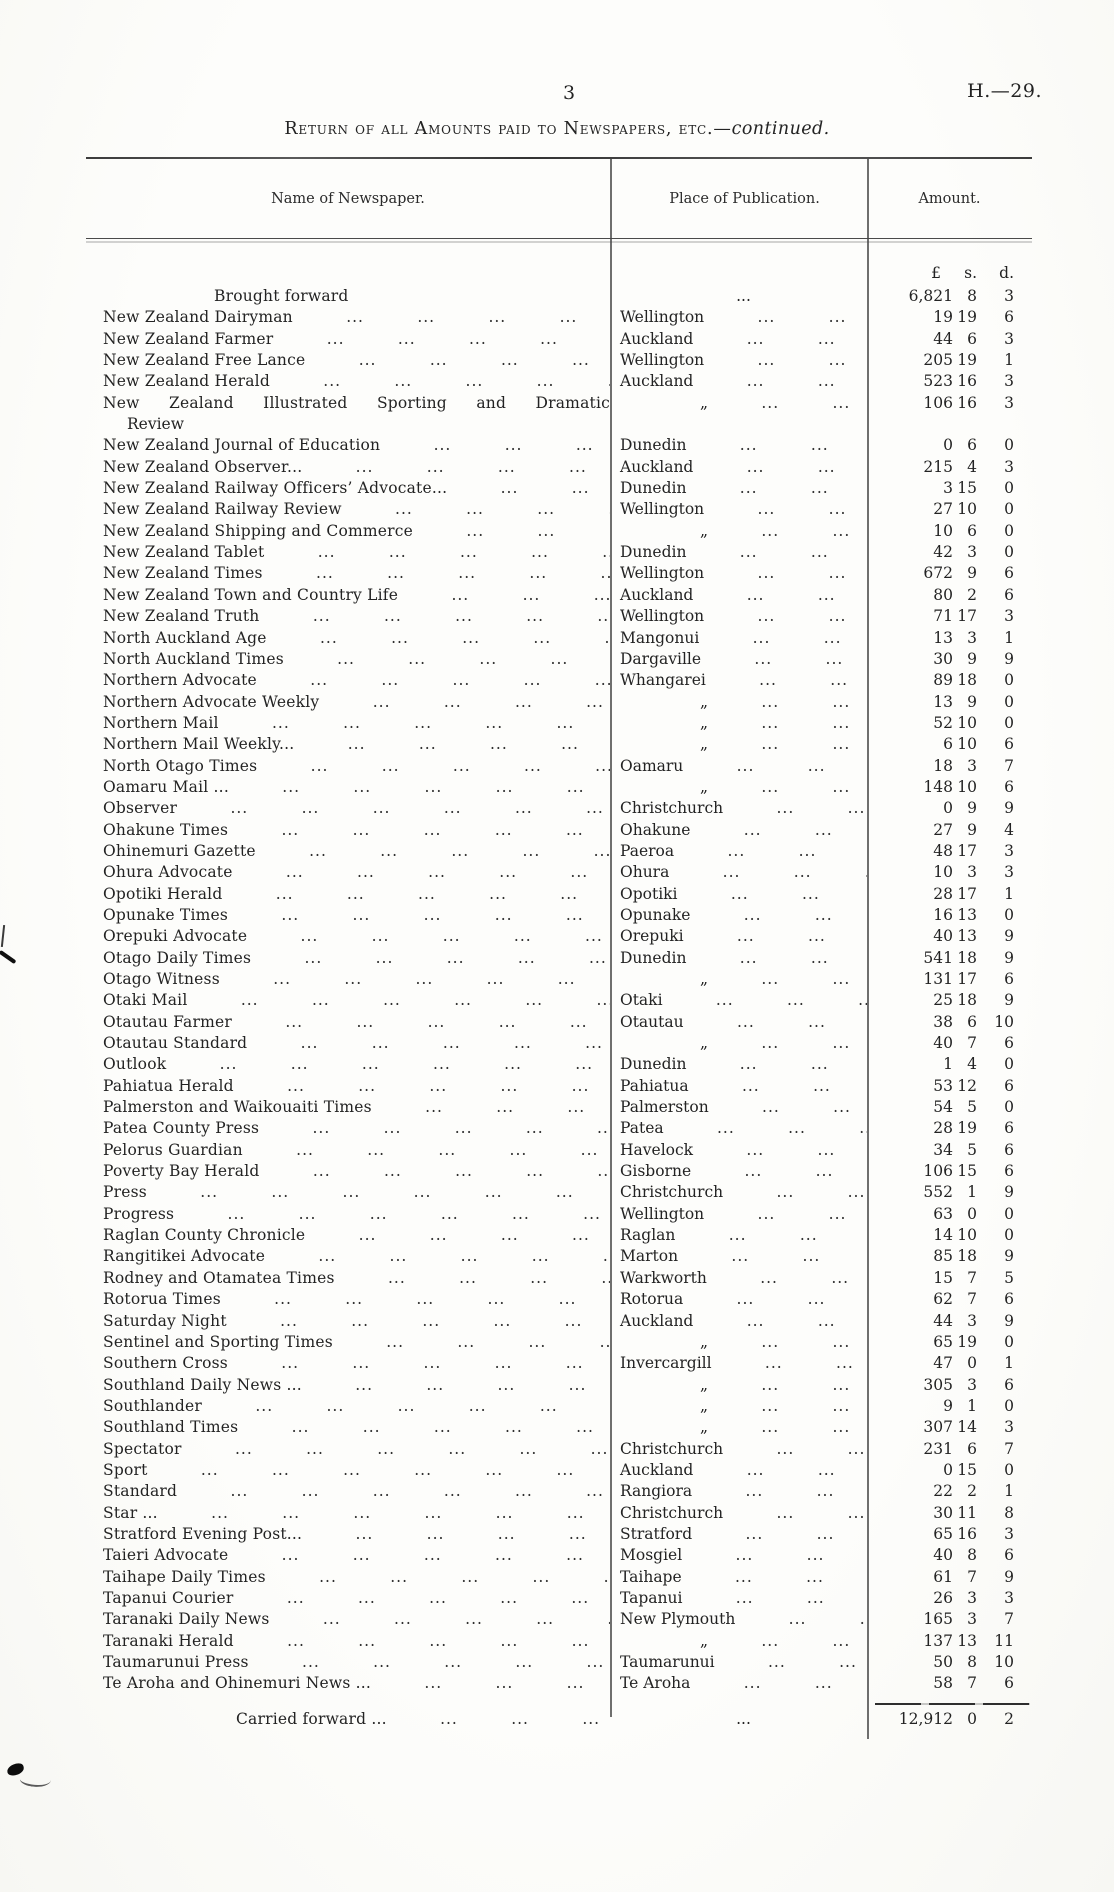 This screenshot has height=1892, width=1114. What do you see at coordinates (967, 722) in the screenshot?
I see `amount-shillings: 10` at bounding box center [967, 722].